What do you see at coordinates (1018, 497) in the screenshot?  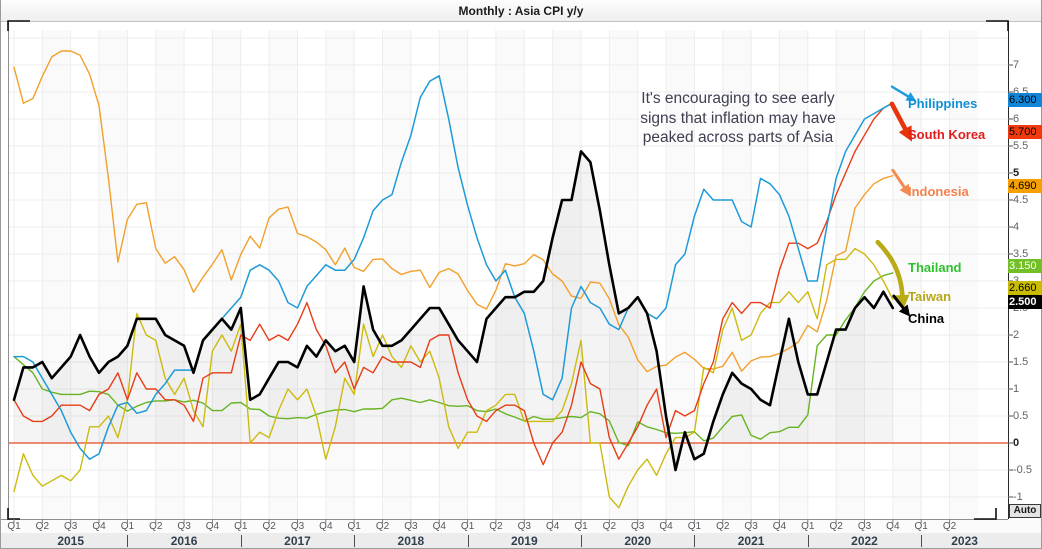 I see `y-tick-label: -1` at bounding box center [1018, 497].